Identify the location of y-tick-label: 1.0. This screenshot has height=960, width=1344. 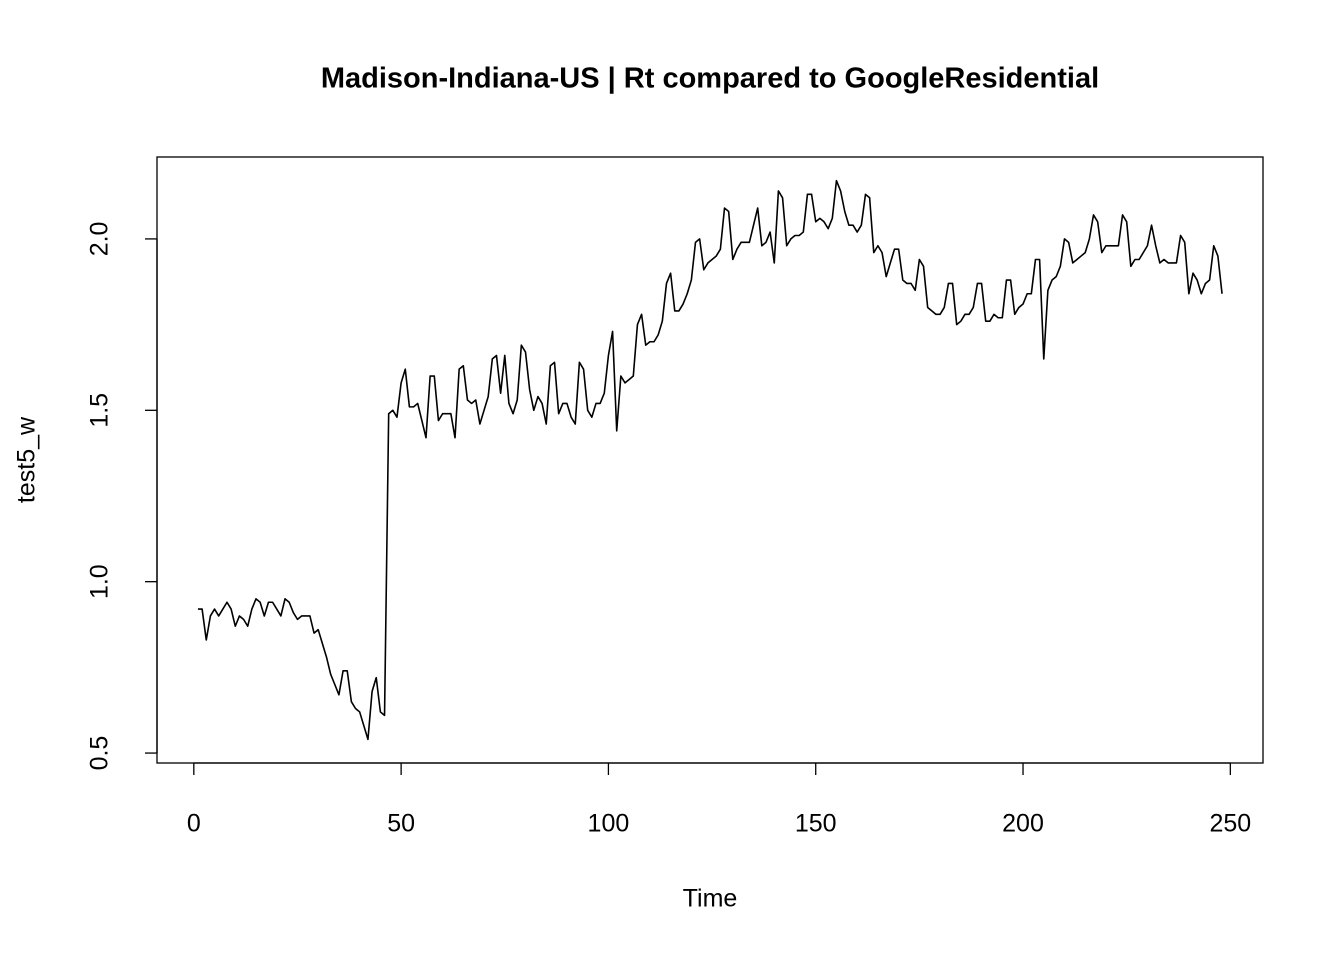
(100, 581).